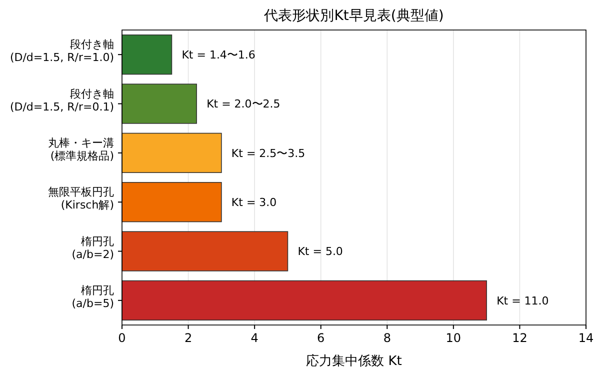 This screenshot has width=604, height=377. Describe the element at coordinates (122, 338) in the screenshot. I see `x-tick-label: 0` at that location.